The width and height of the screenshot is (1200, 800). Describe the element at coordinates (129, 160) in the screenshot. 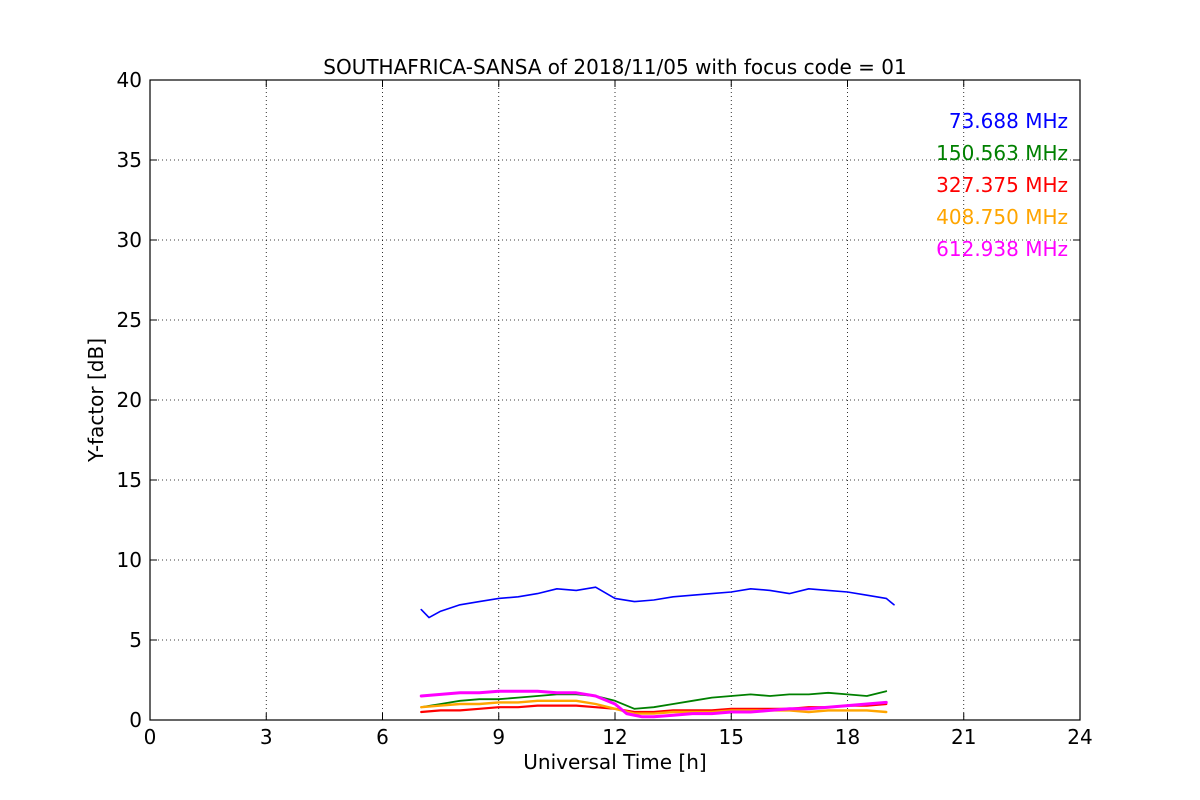

I see `y-tick-label: 35` at that location.